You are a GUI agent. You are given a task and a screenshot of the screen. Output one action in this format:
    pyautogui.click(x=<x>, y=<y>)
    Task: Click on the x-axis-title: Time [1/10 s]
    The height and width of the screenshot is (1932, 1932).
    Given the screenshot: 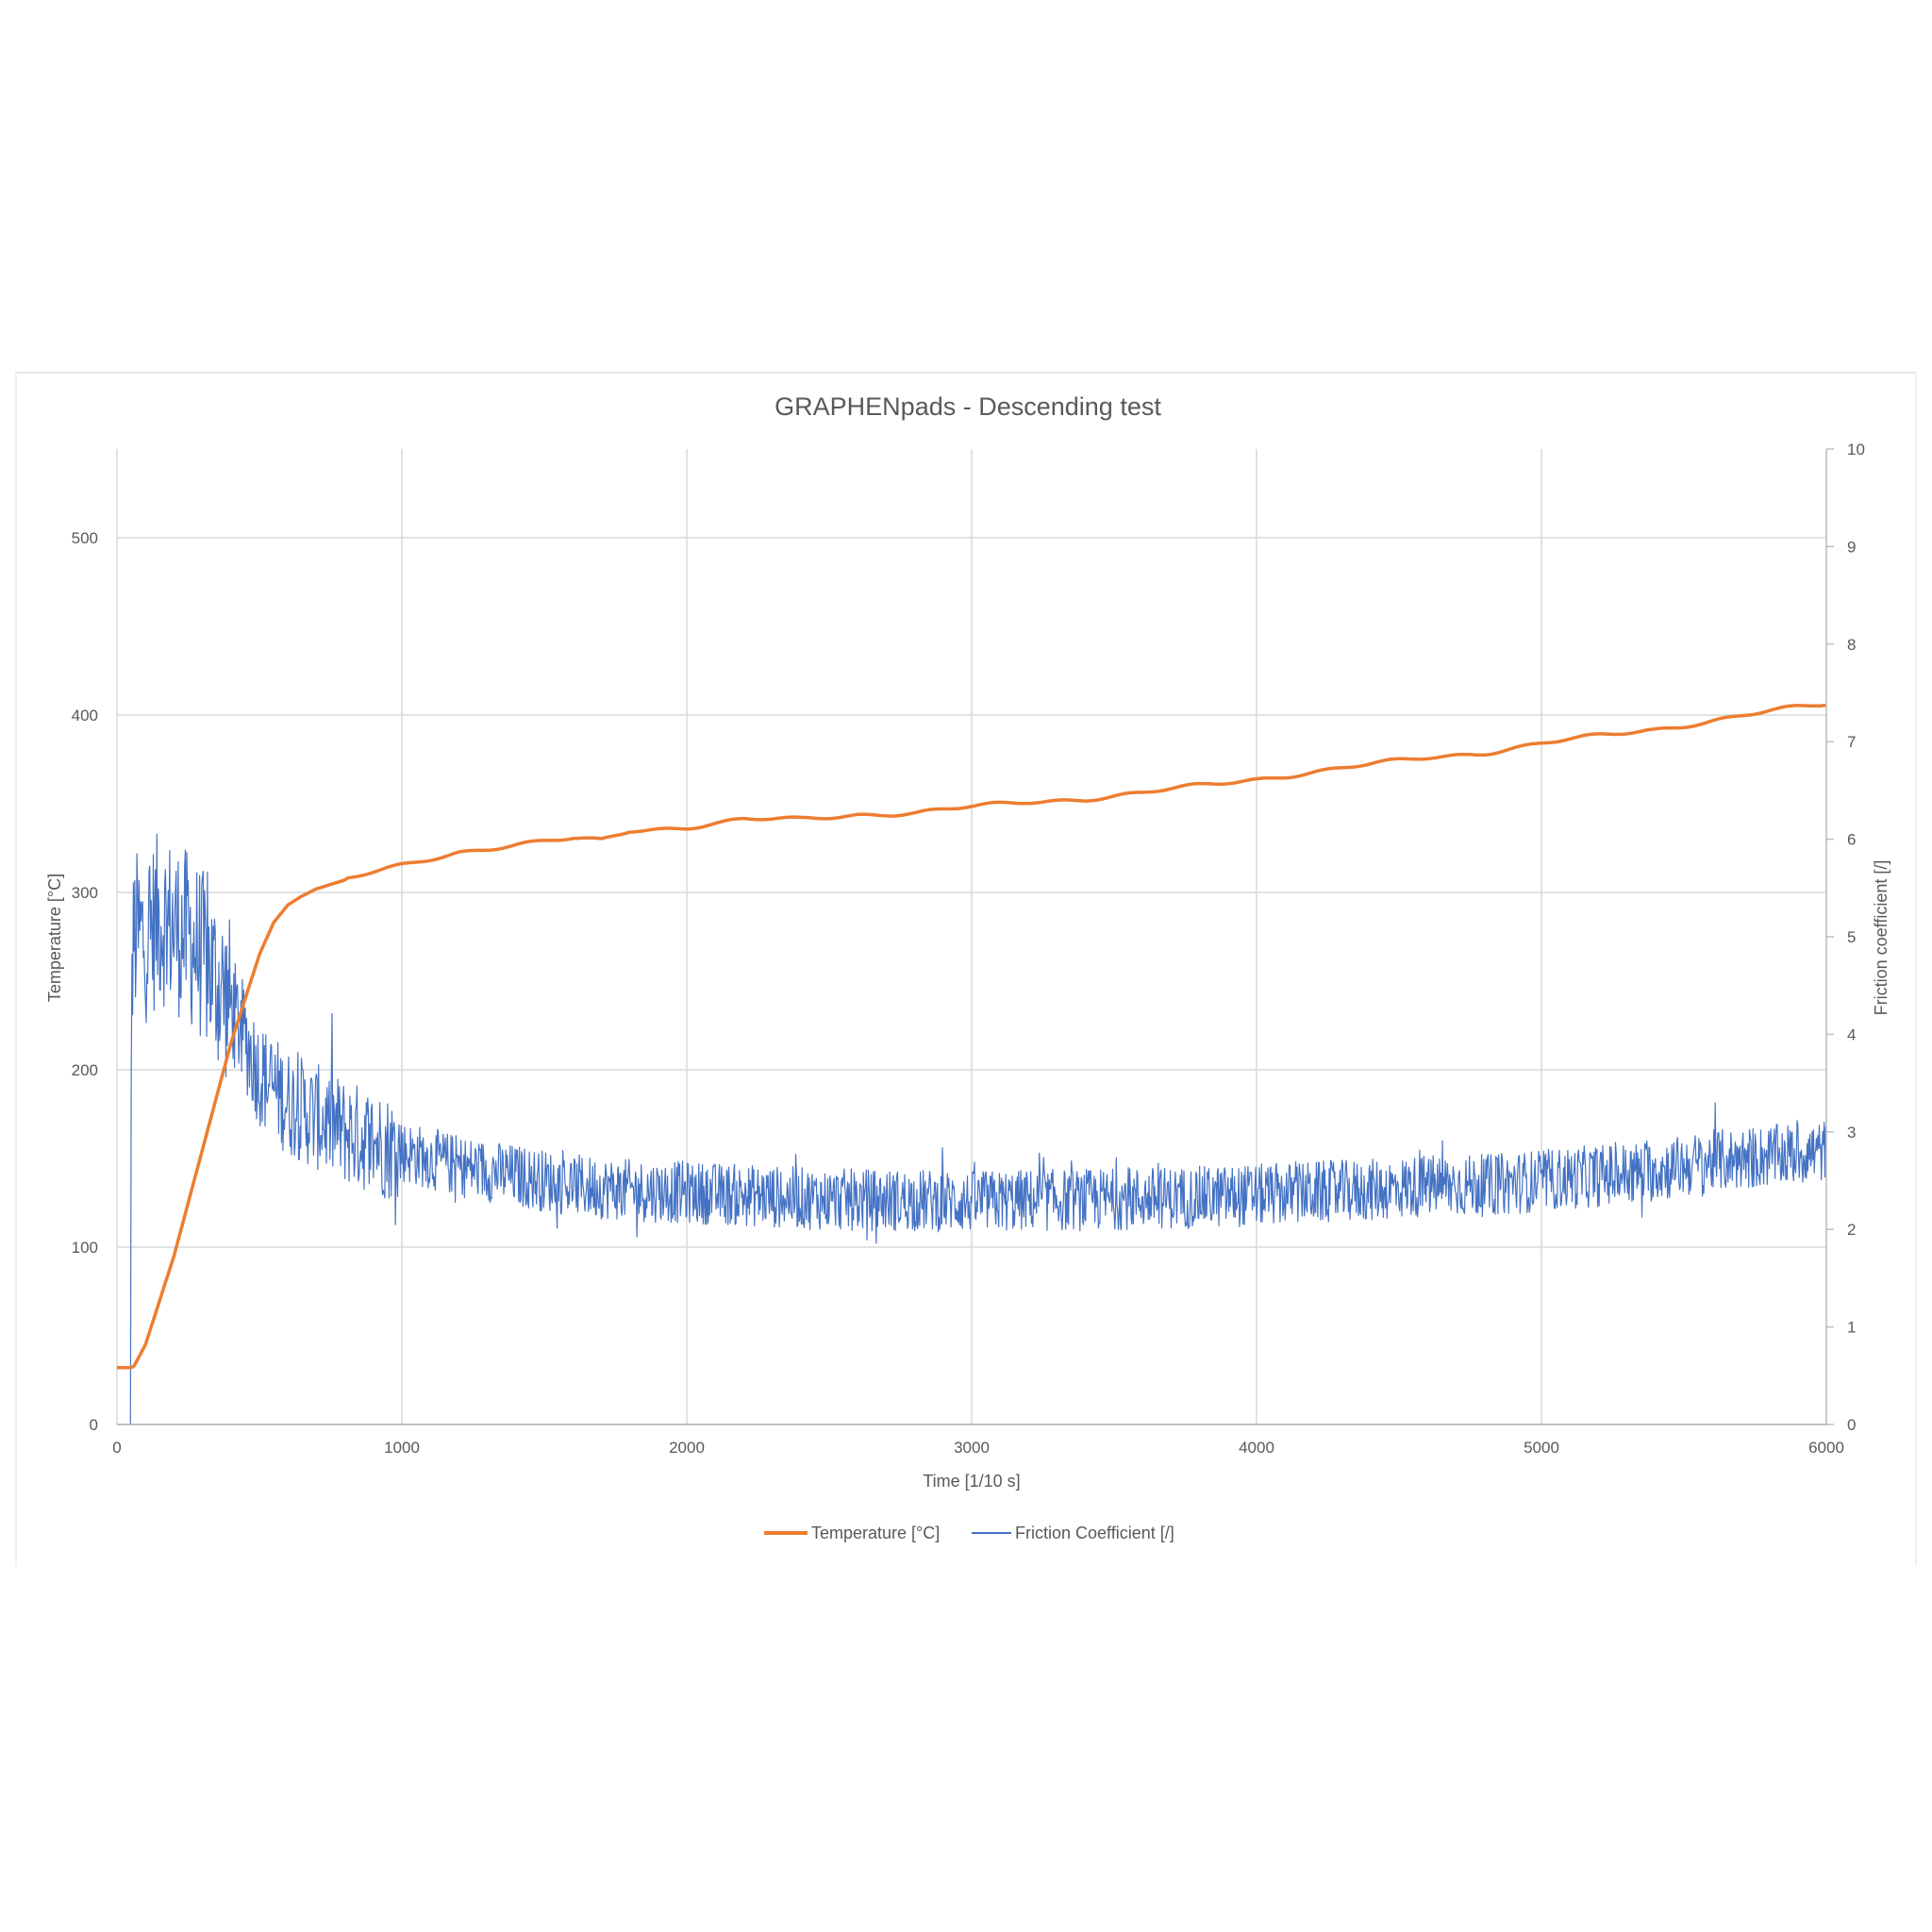 What is the action you would take?
    pyautogui.click(x=971, y=1481)
    